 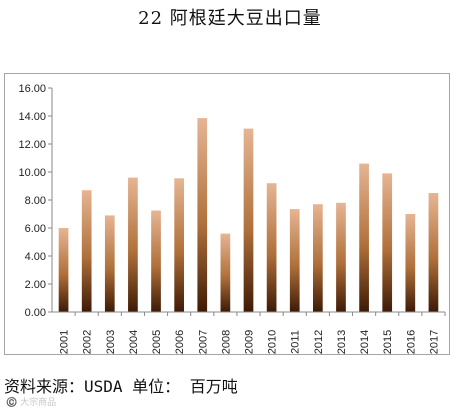 I want to click on x-tick-label: 2015, so click(x=388, y=342).